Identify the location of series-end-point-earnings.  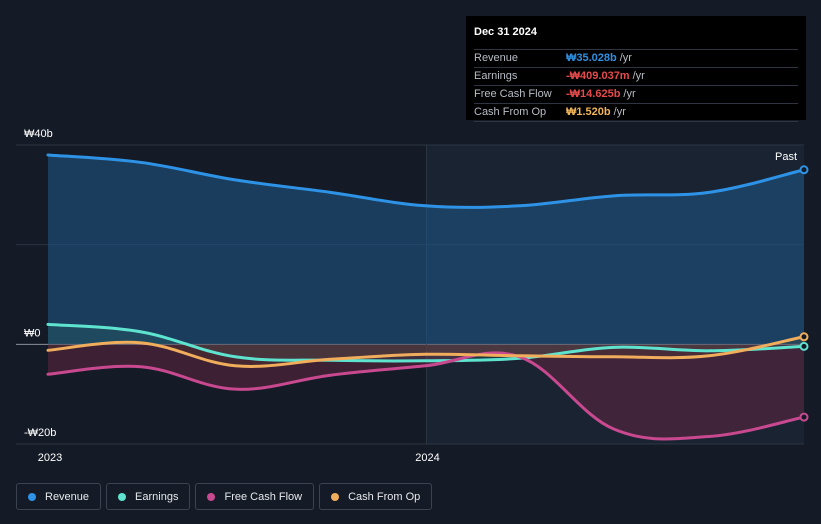
(804, 346).